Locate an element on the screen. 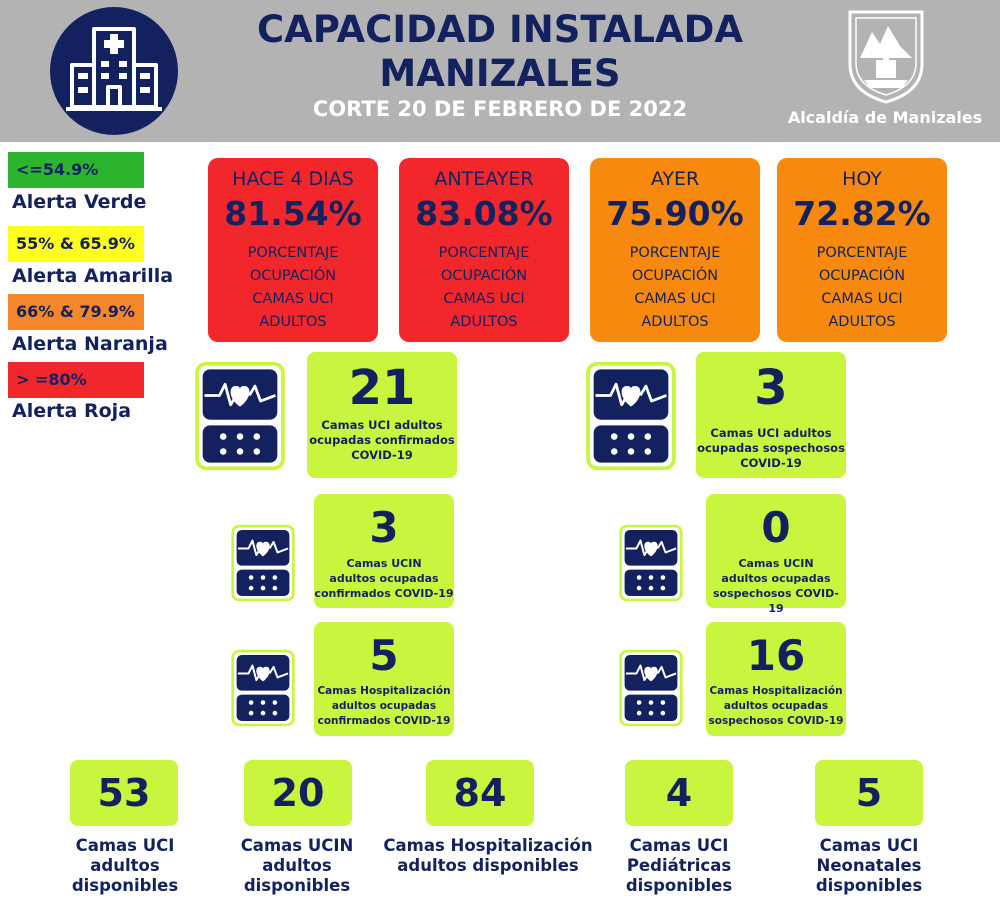 The height and width of the screenshot is (900, 1000). hospital-icon is located at coordinates (114, 71).